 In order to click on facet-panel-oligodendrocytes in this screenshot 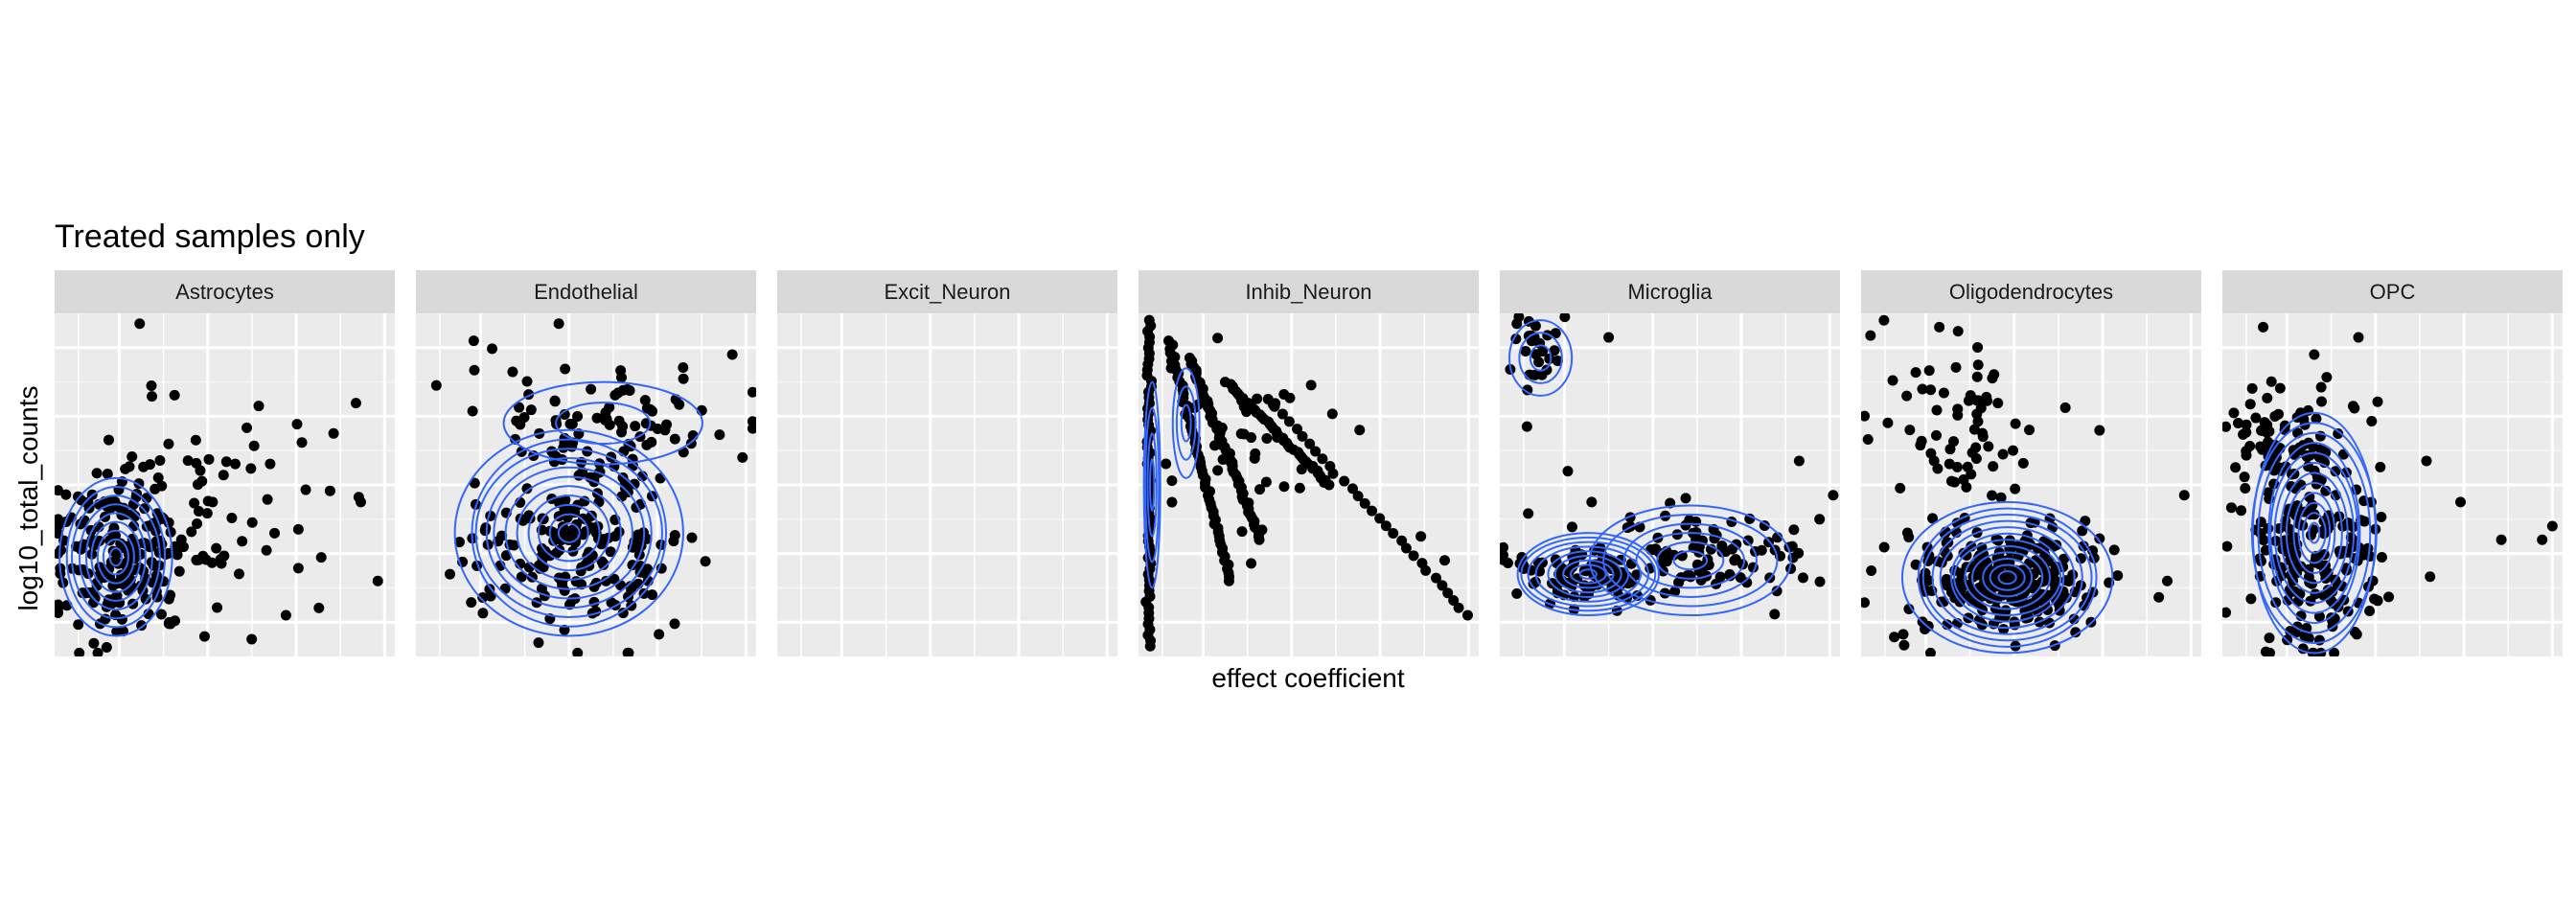, I will do `click(2031, 484)`.